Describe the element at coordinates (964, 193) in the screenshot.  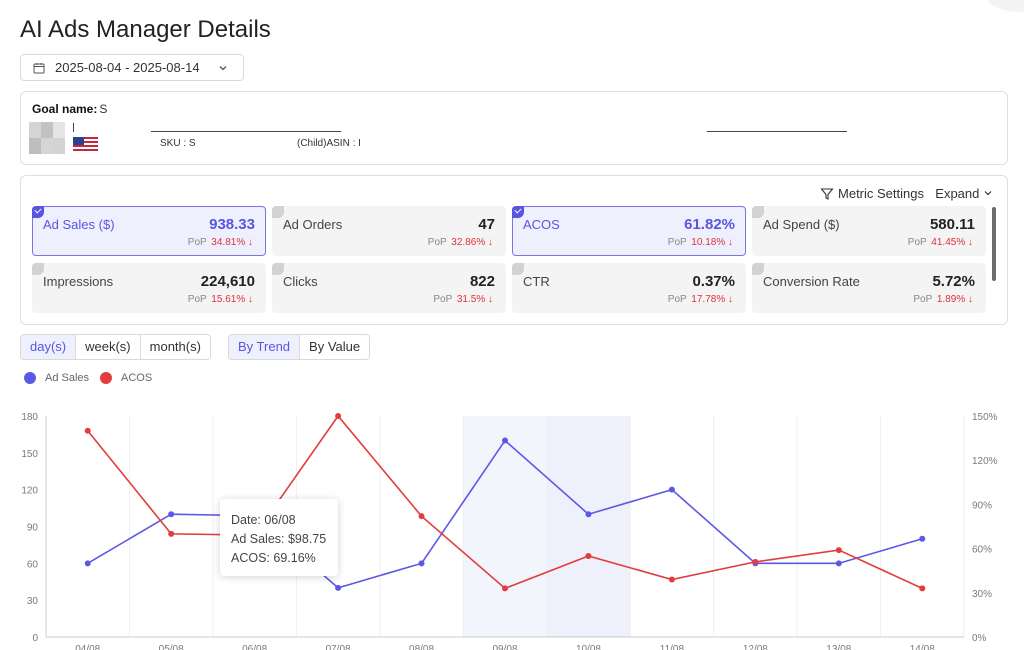
I see `expand-button: Expand` at that location.